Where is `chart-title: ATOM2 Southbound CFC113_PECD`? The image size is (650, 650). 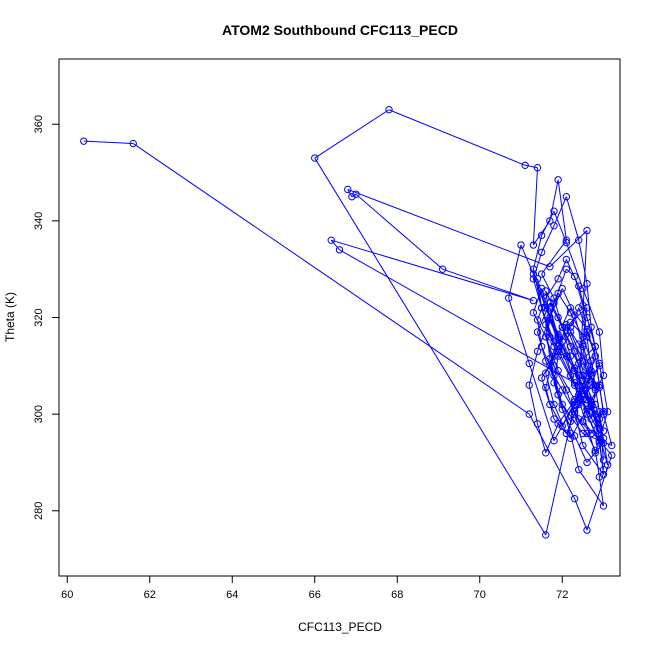
chart-title: ATOM2 Southbound CFC113_PECD is located at coordinates (340, 30).